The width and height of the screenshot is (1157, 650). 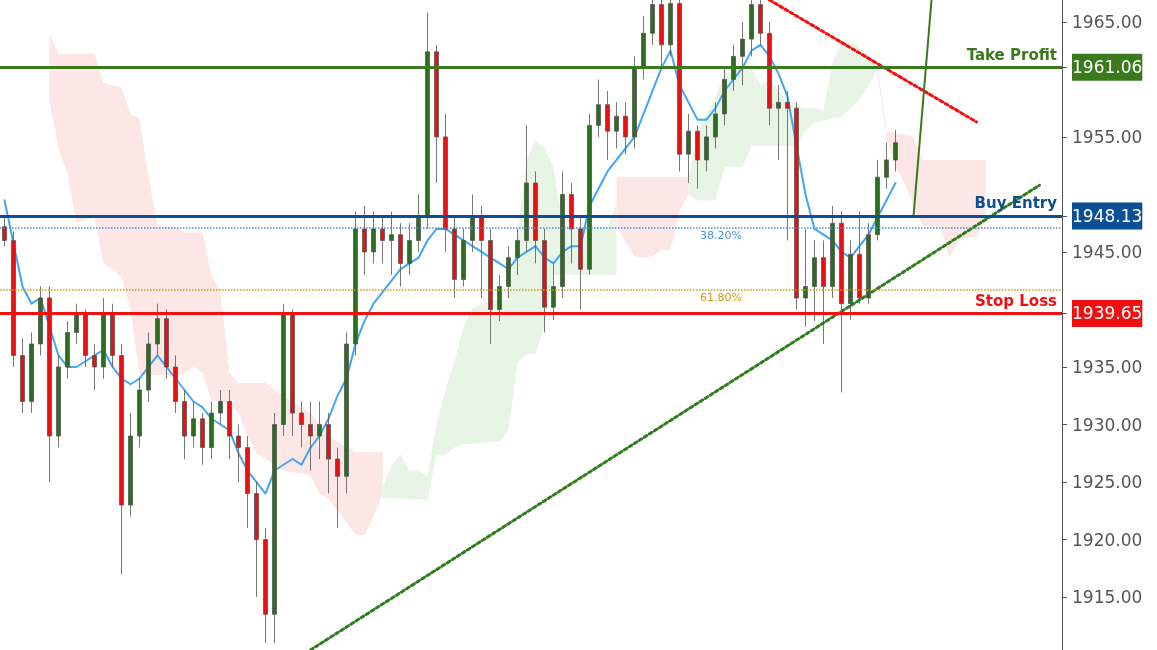 What do you see at coordinates (1107, 215) in the screenshot?
I see `y-tick-label: 1948.13` at bounding box center [1107, 215].